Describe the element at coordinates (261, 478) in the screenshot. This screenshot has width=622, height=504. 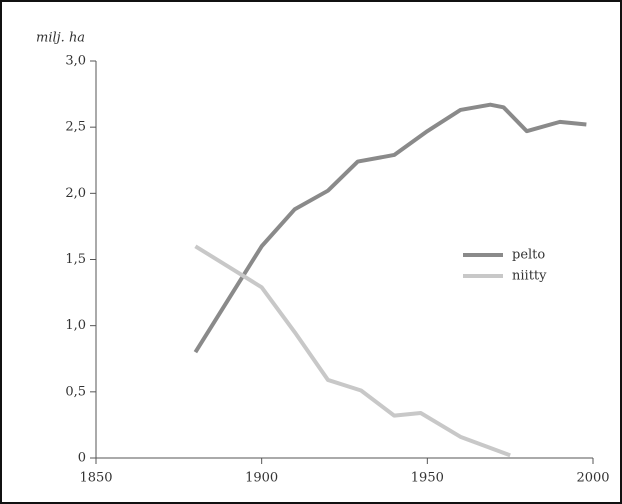
I see `x-tick-label: 1900` at that location.